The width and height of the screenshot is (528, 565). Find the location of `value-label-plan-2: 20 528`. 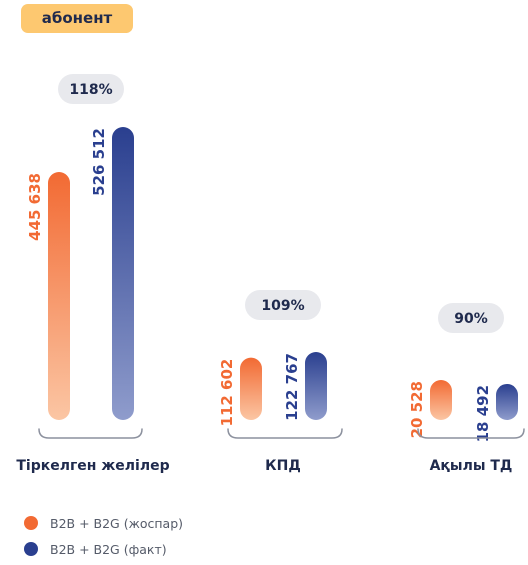

value-label-plan-2: 20 528 is located at coordinates (417, 409).